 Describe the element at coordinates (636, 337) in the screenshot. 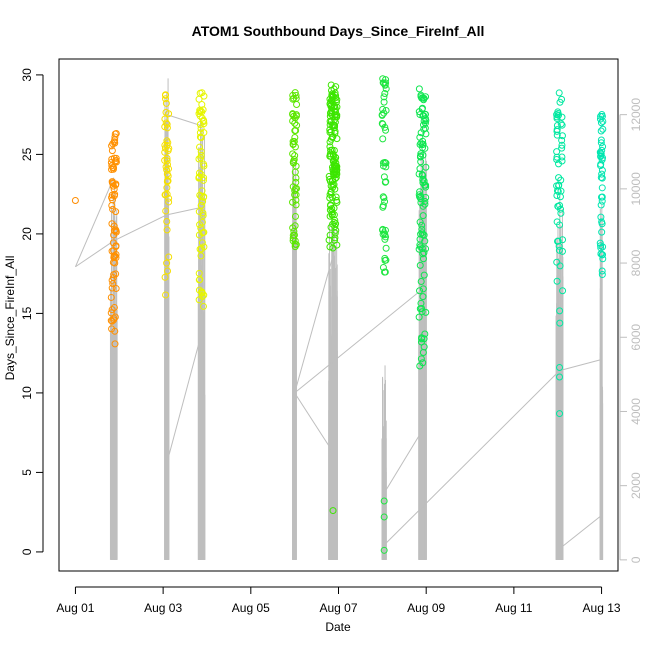

I see `y2-tick-label: 6000` at that location.